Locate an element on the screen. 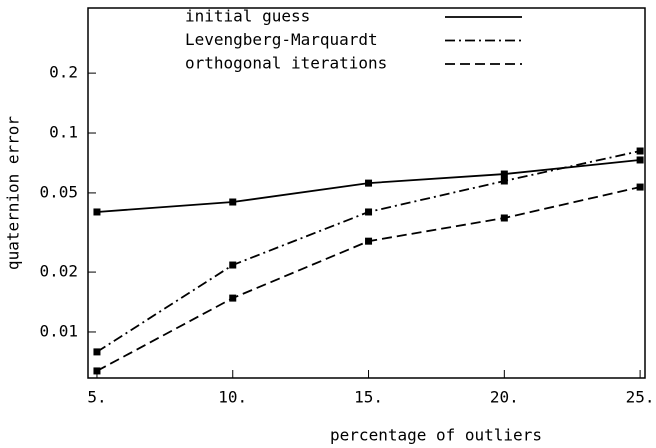  y-tick-label: 0.1 is located at coordinates (63, 132).